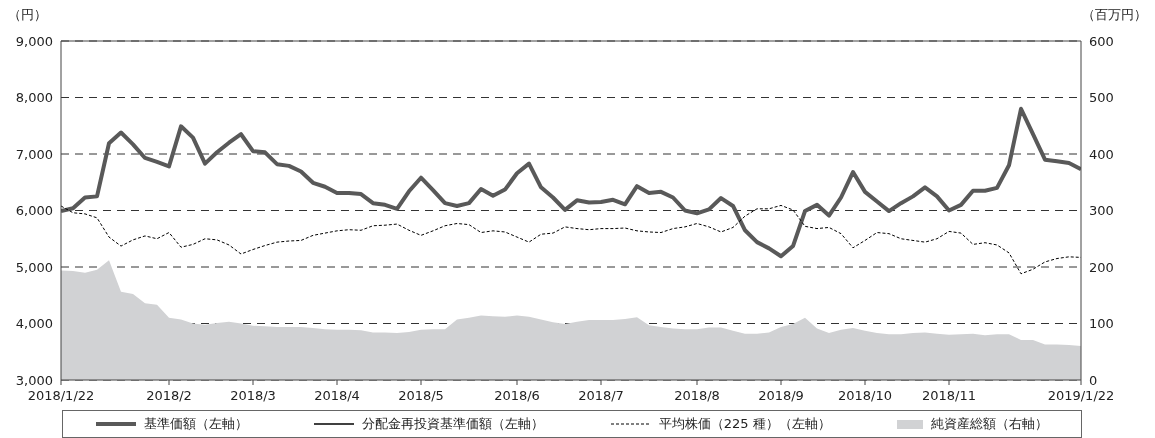 This screenshot has height=438, width=1155. What do you see at coordinates (744, 424) in the screenshot?
I see `legend-label: 平均株価（225 種）（左軸）` at bounding box center [744, 424].